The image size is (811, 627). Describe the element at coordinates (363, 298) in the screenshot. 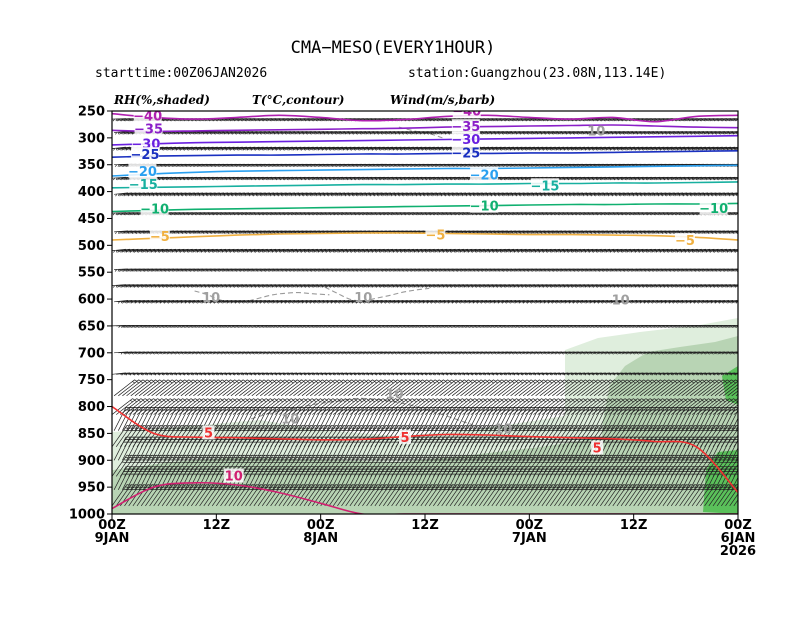

I see `rh-contour-label: 10` at that location.